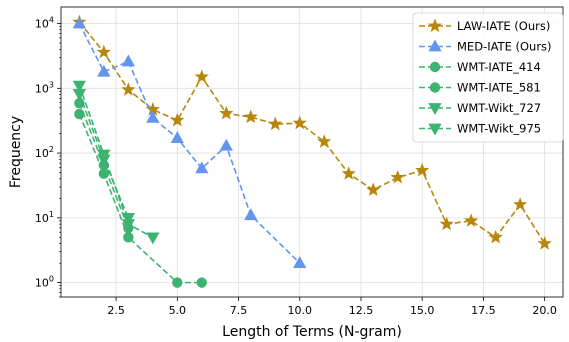  Describe the element at coordinates (44, 87) in the screenshot. I see `y-tick-label: 10³` at that location.